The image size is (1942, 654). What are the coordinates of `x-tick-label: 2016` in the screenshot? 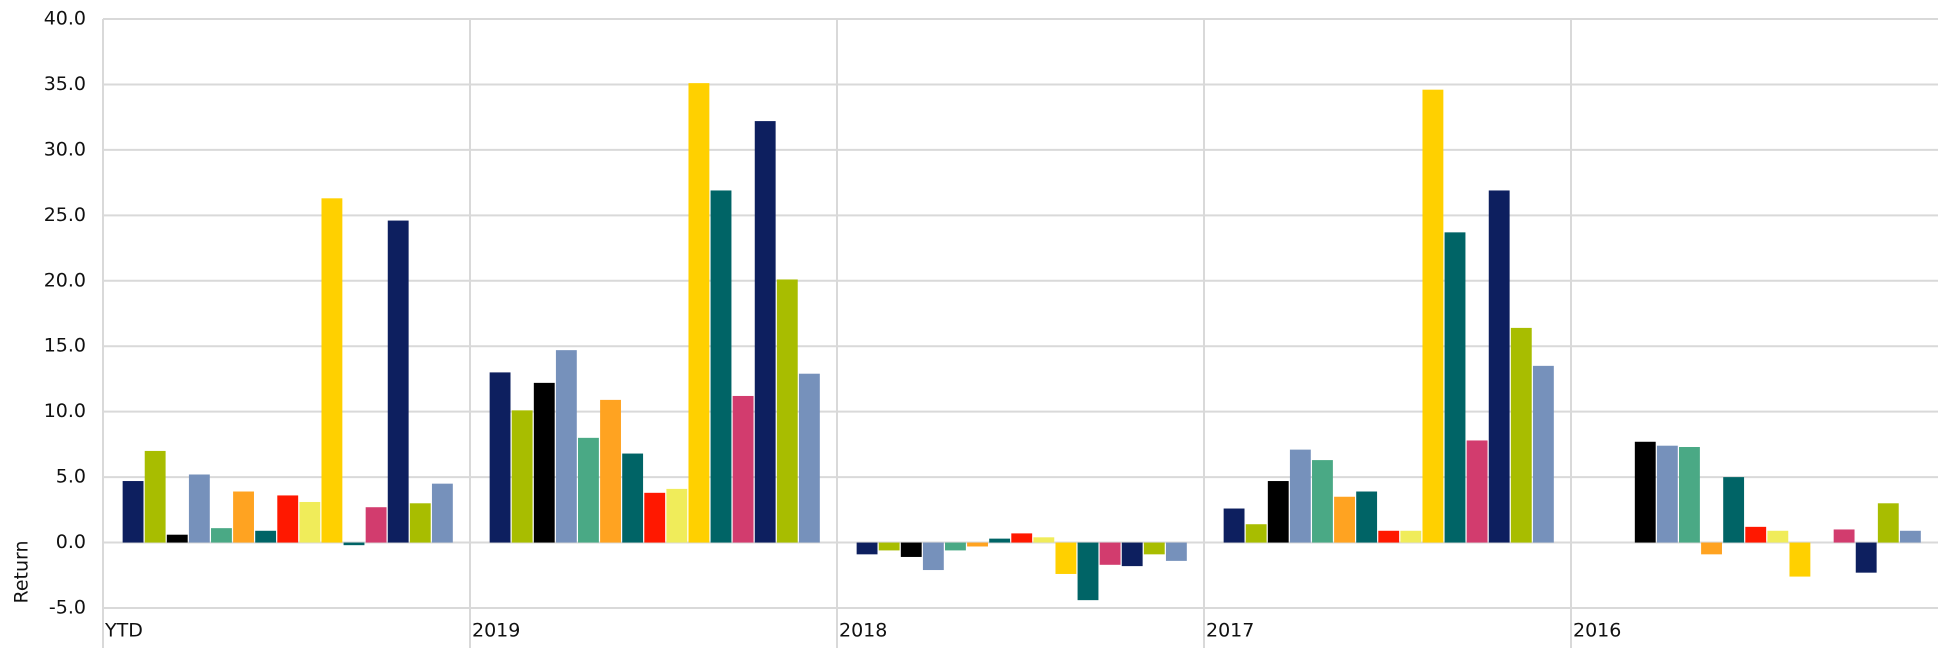 It's located at (1597, 631).